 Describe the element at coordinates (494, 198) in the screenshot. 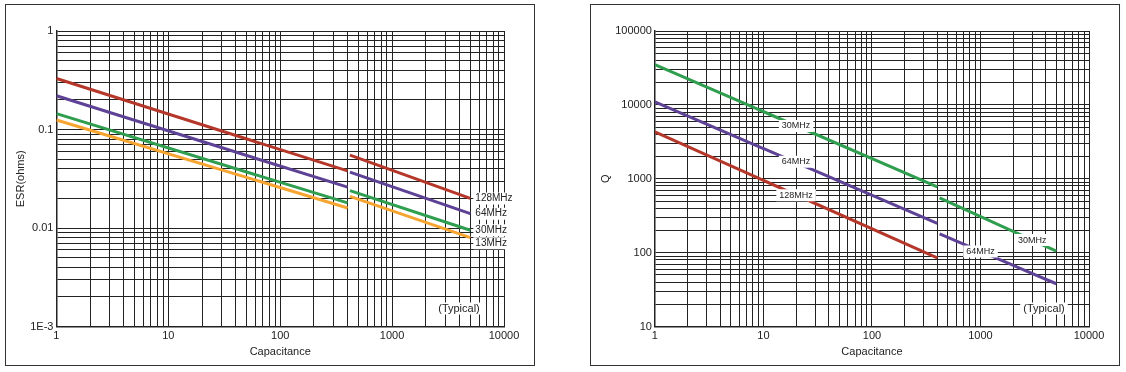

I see `series-label: 128MHz` at that location.